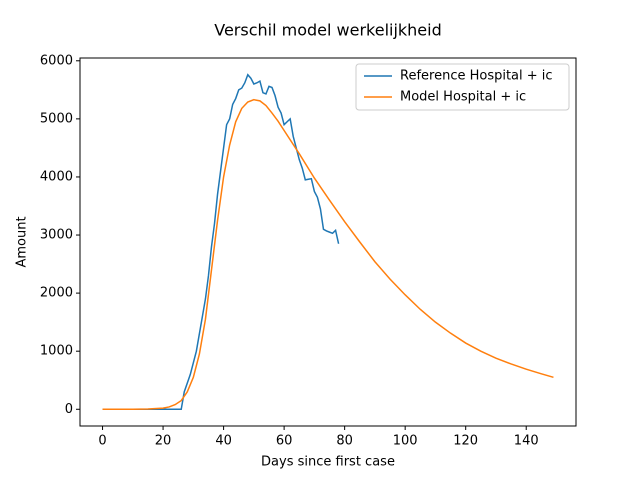 The height and width of the screenshot is (480, 640). I want to click on x-tick-label: 140, so click(526, 441).